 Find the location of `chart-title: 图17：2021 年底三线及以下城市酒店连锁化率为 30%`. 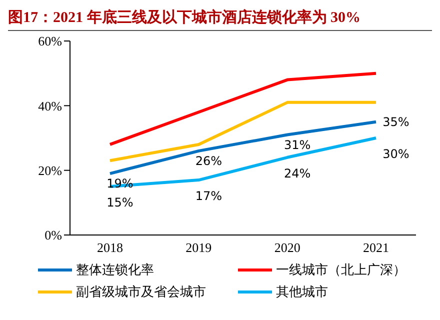

chart-title: 图17：2021 年底三线及以下城市酒店连锁化率为 30% is located at coordinates (220, 19).